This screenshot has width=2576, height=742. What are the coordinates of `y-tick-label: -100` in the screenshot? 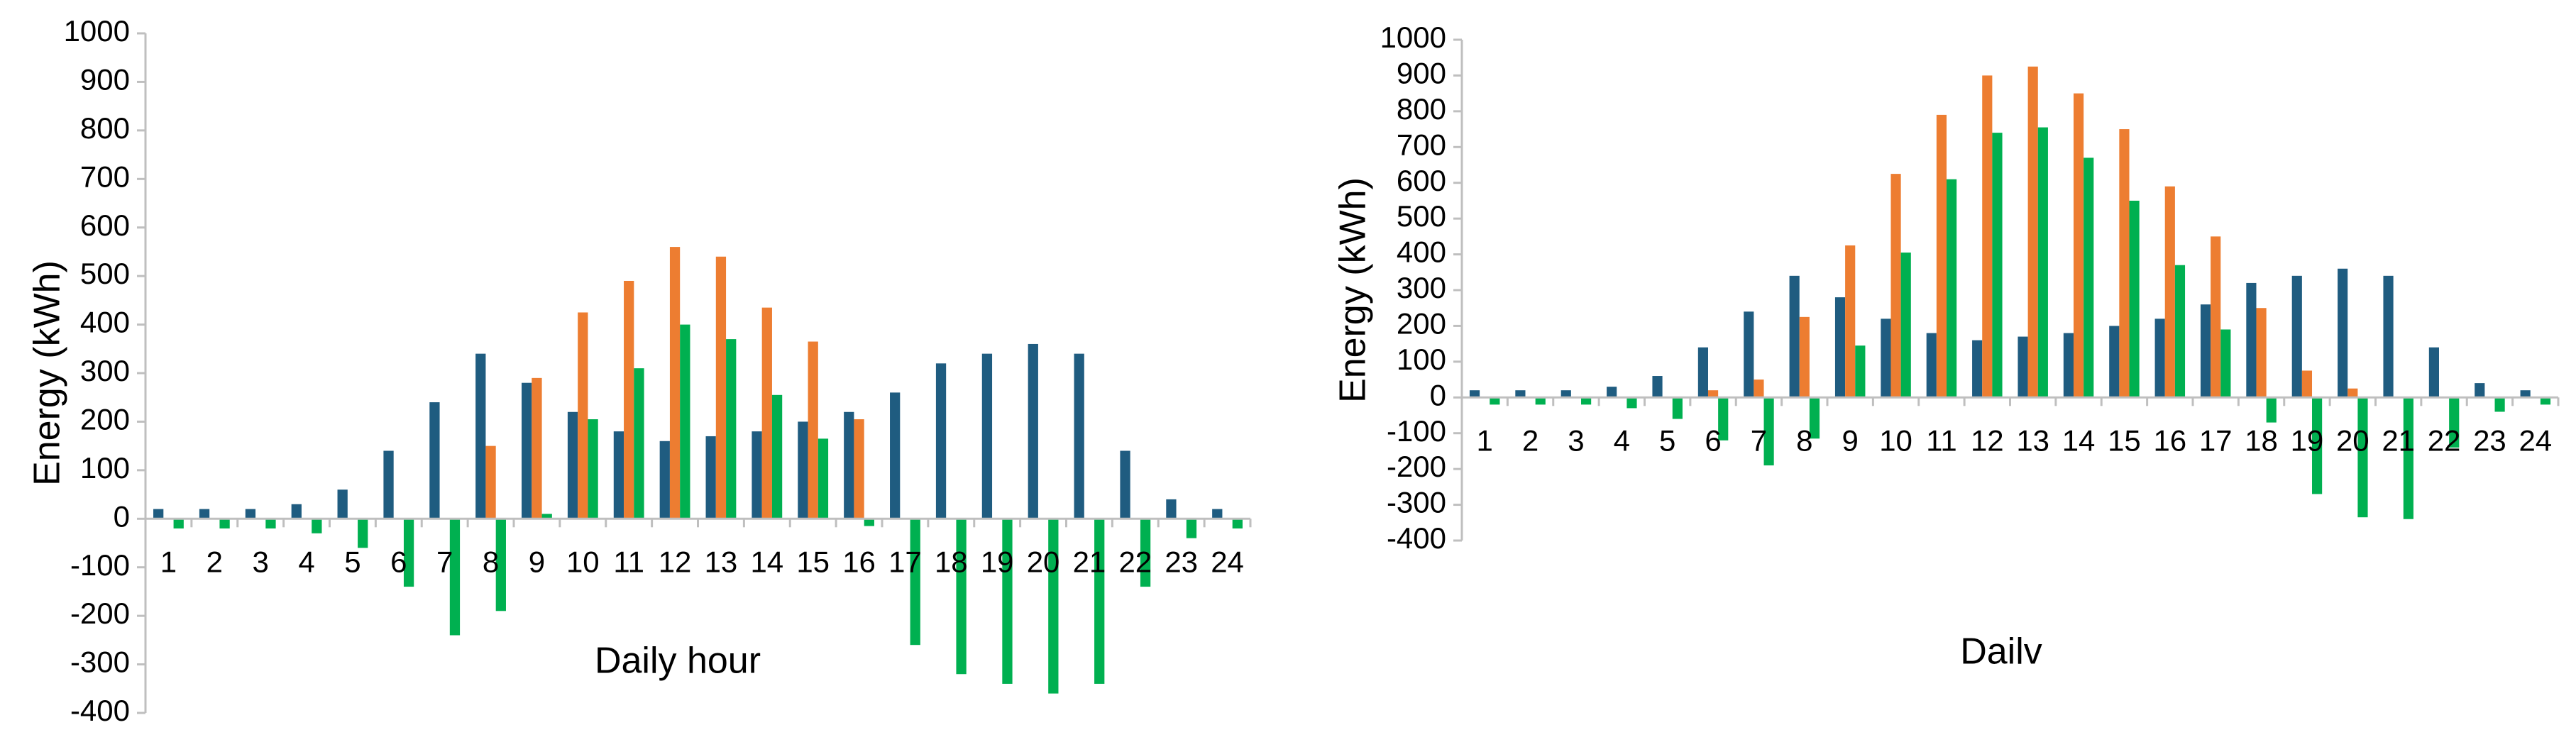 It's located at (100, 565).